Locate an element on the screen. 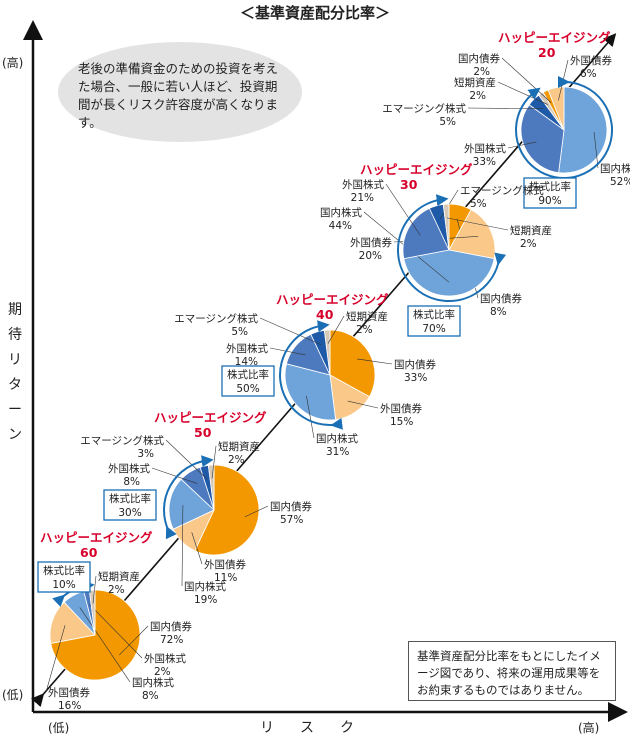 The height and width of the screenshot is (739, 630). slice-value: 31% is located at coordinates (337, 452).